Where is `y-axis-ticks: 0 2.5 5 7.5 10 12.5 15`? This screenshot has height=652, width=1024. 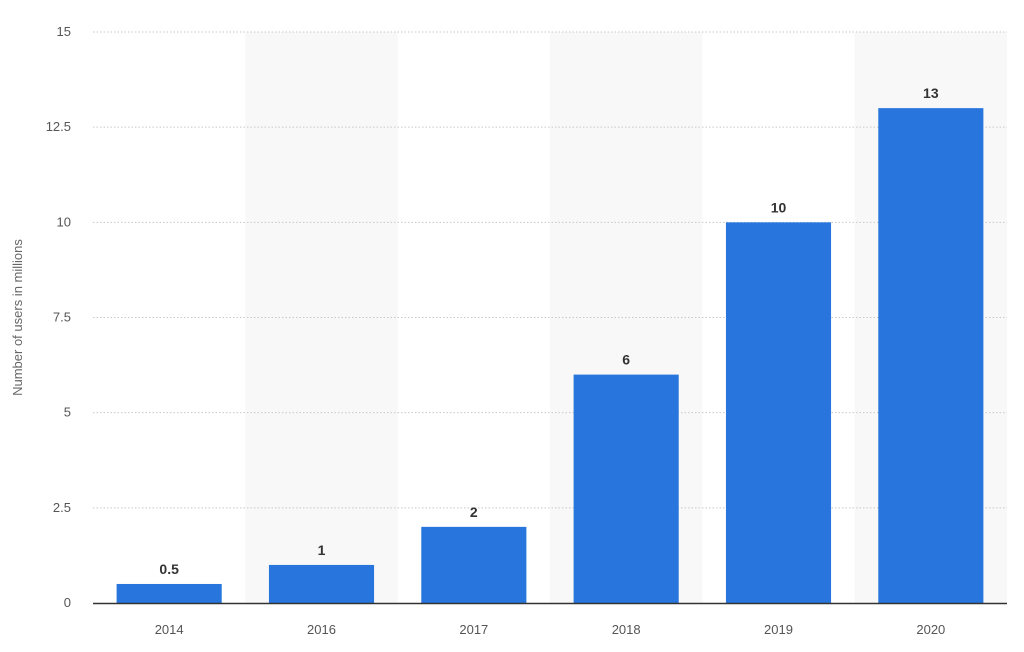 y-axis-ticks: 0 2.5 5 7.5 10 12.5 15 is located at coordinates (58, 317).